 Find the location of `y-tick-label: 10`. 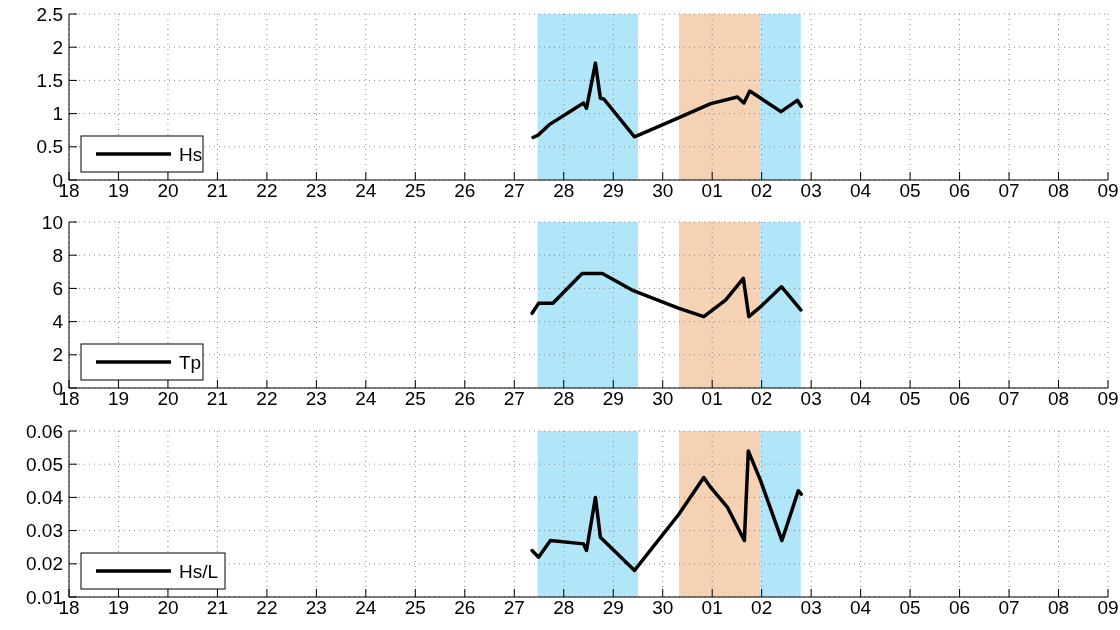

y-tick-label: 10 is located at coordinates (52, 222).